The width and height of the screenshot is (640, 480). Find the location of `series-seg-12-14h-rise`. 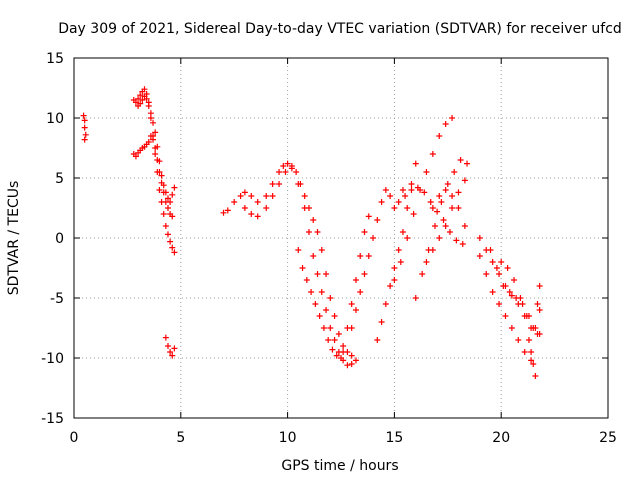

series-seg-12-14h-rise is located at coordinates (356, 284).